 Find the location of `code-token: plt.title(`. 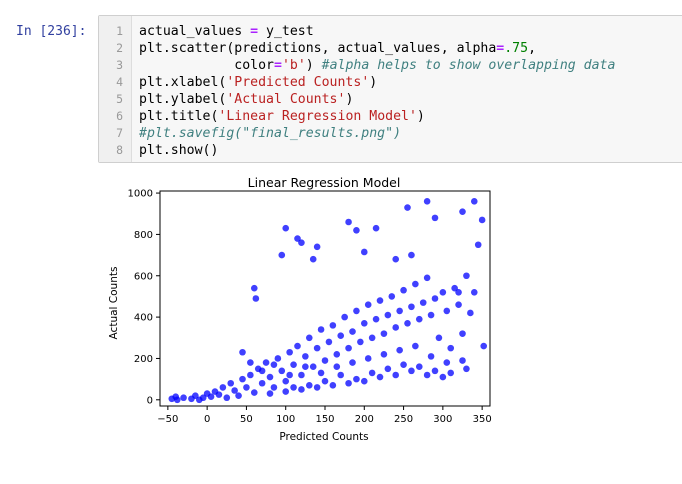

code-token: plt.title( is located at coordinates (179, 116).